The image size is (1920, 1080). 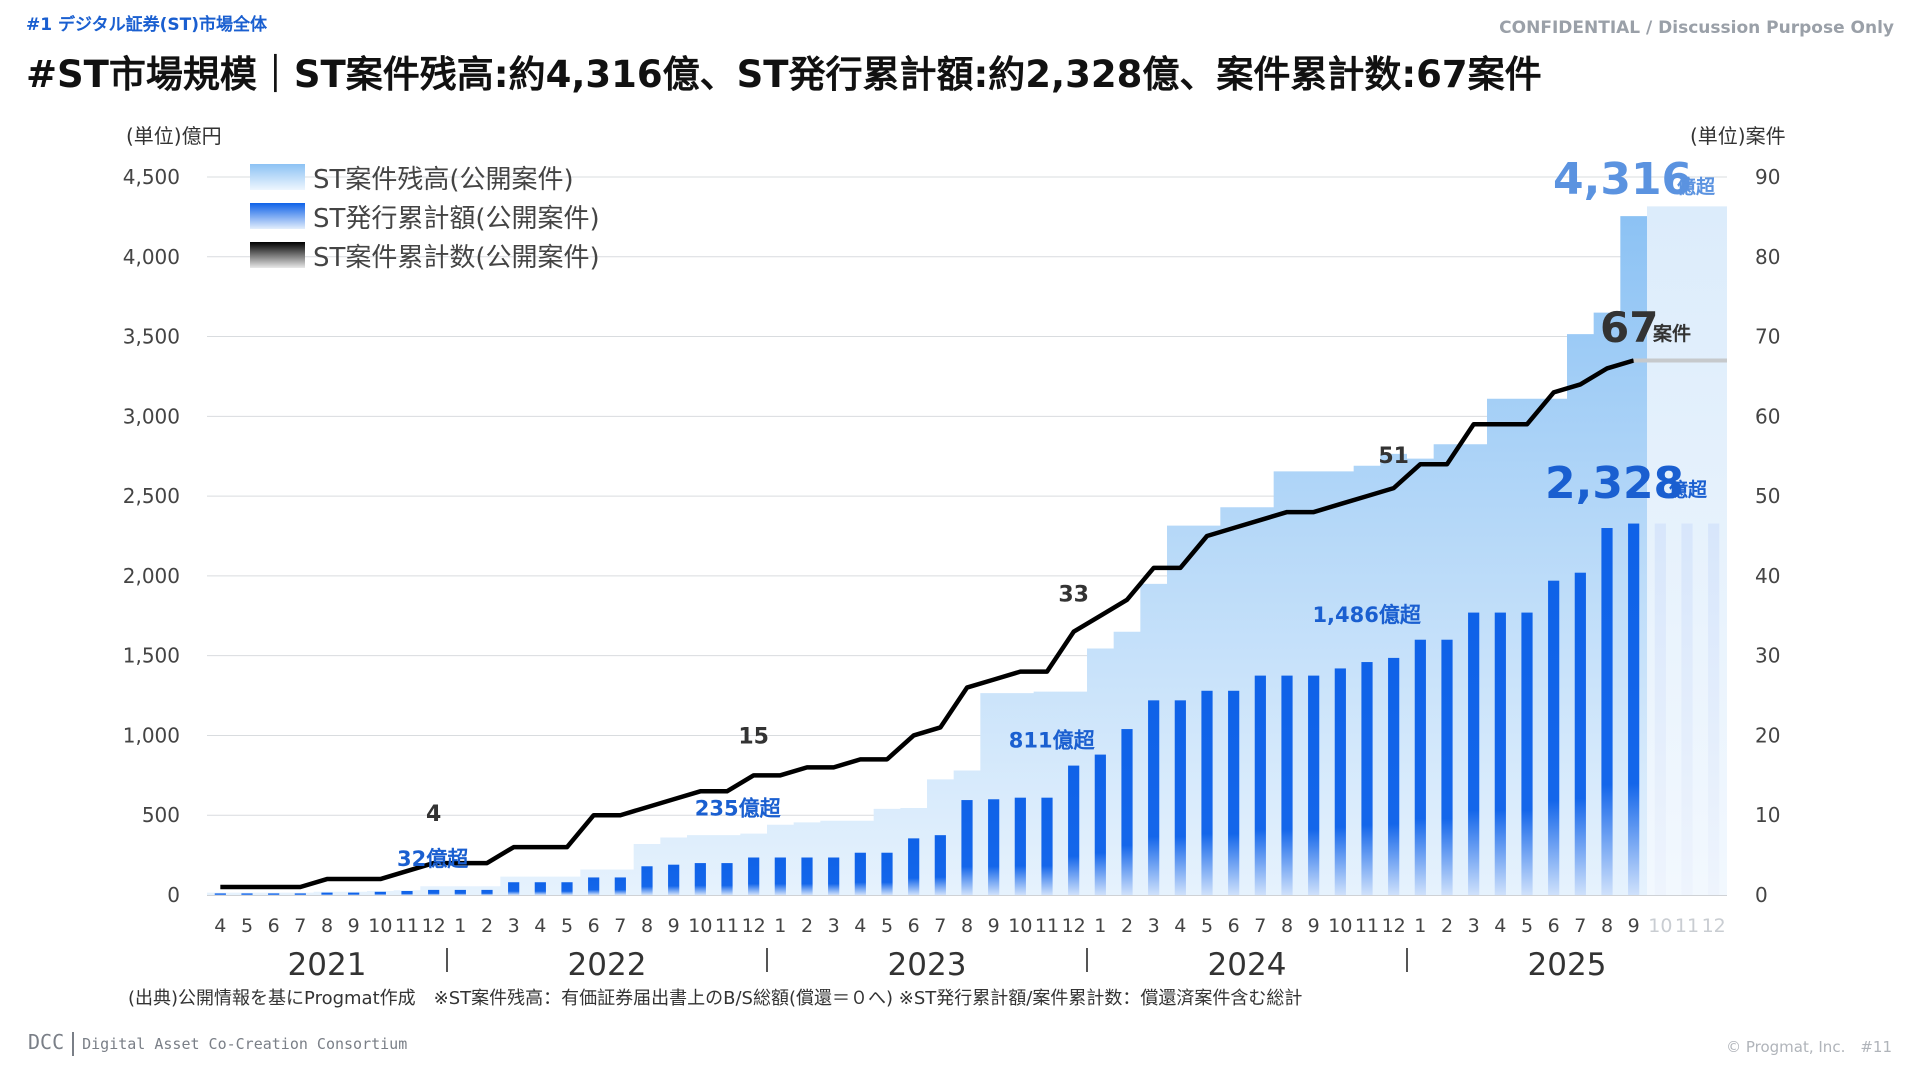 I want to click on left-tick-label: 500, so click(x=161, y=815).